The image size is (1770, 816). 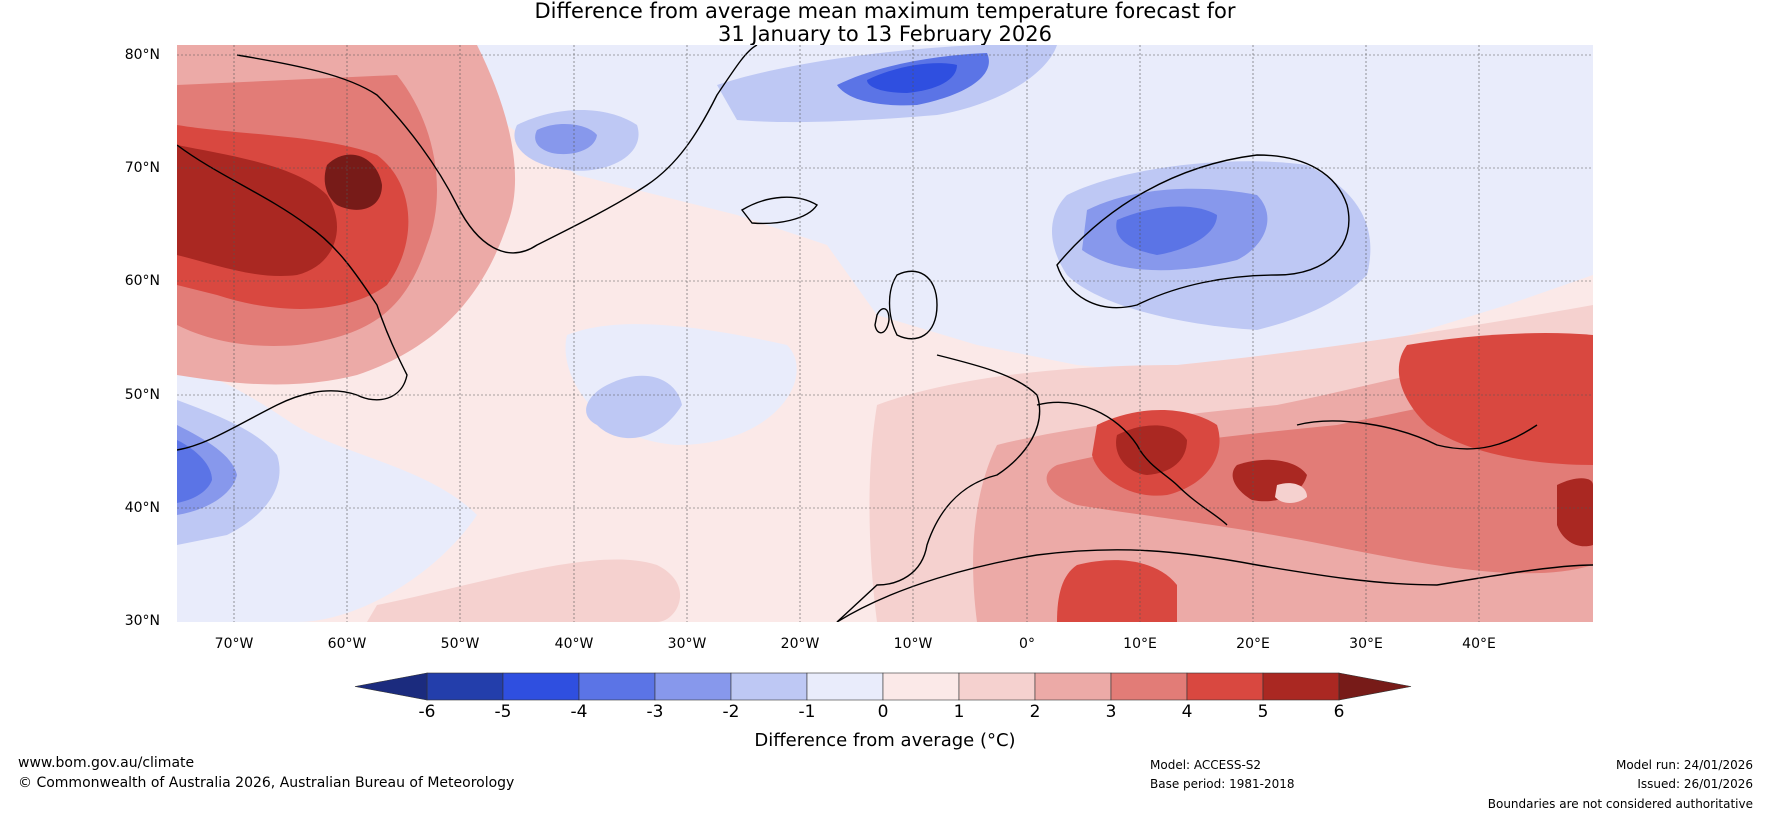 I want to click on anomaly-west-cool-core, so click(x=194, y=471).